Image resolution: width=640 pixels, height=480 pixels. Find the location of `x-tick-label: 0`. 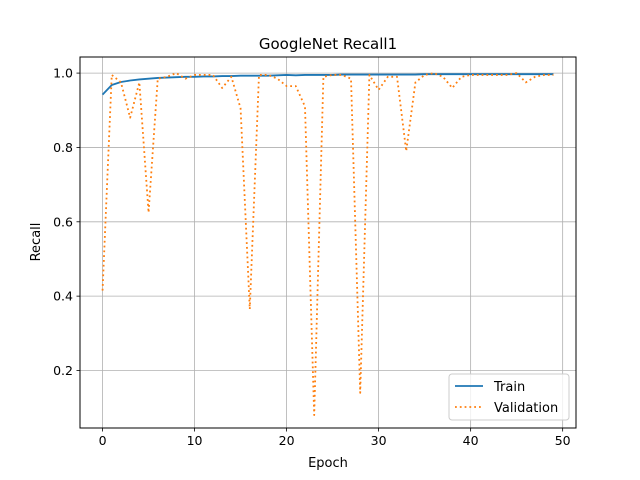

x-tick-label: 0 is located at coordinates (103, 440).